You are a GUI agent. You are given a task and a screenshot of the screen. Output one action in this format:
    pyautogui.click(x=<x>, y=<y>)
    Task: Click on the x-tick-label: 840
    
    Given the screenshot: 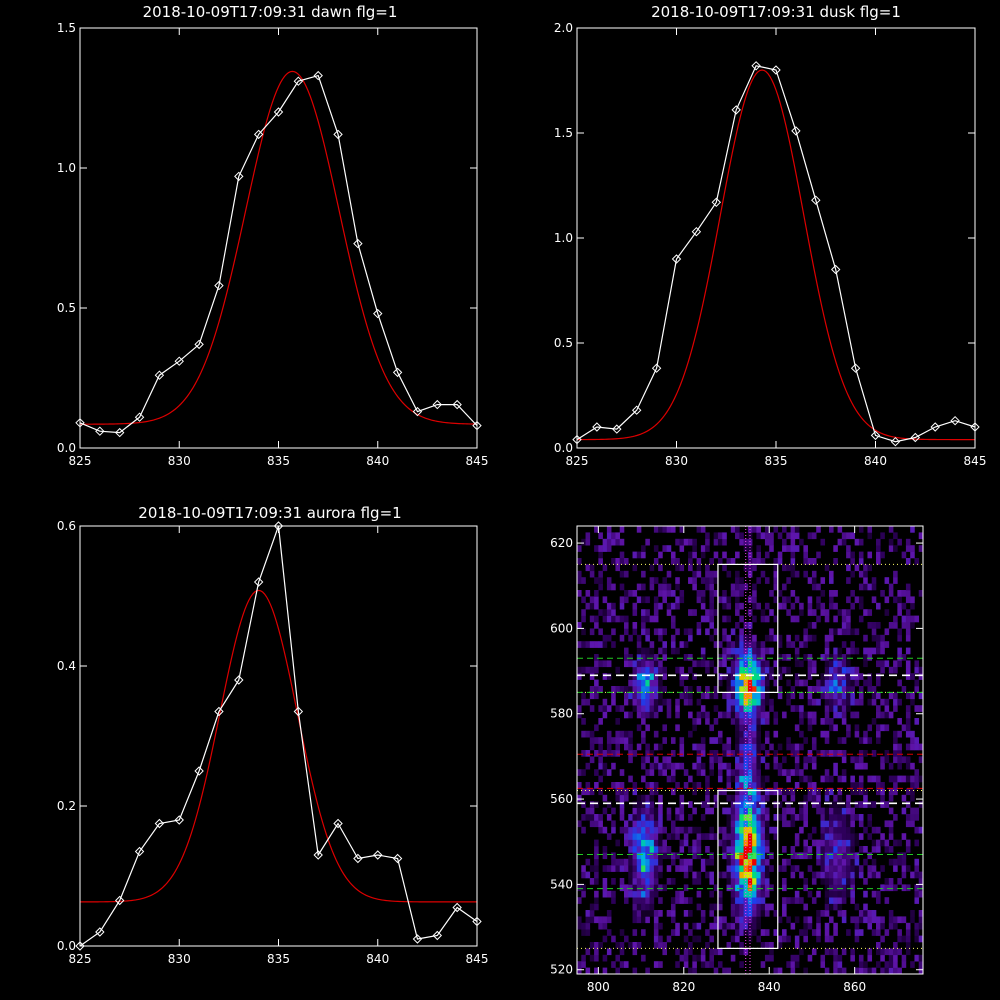 What is the action you would take?
    pyautogui.click(x=377, y=959)
    